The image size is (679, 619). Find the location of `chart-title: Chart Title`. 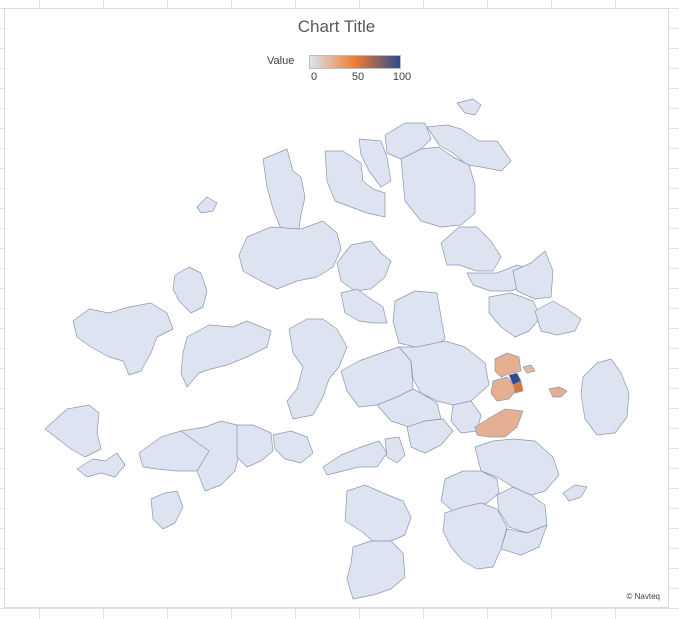

chart-title: Chart Title is located at coordinates (336, 26).